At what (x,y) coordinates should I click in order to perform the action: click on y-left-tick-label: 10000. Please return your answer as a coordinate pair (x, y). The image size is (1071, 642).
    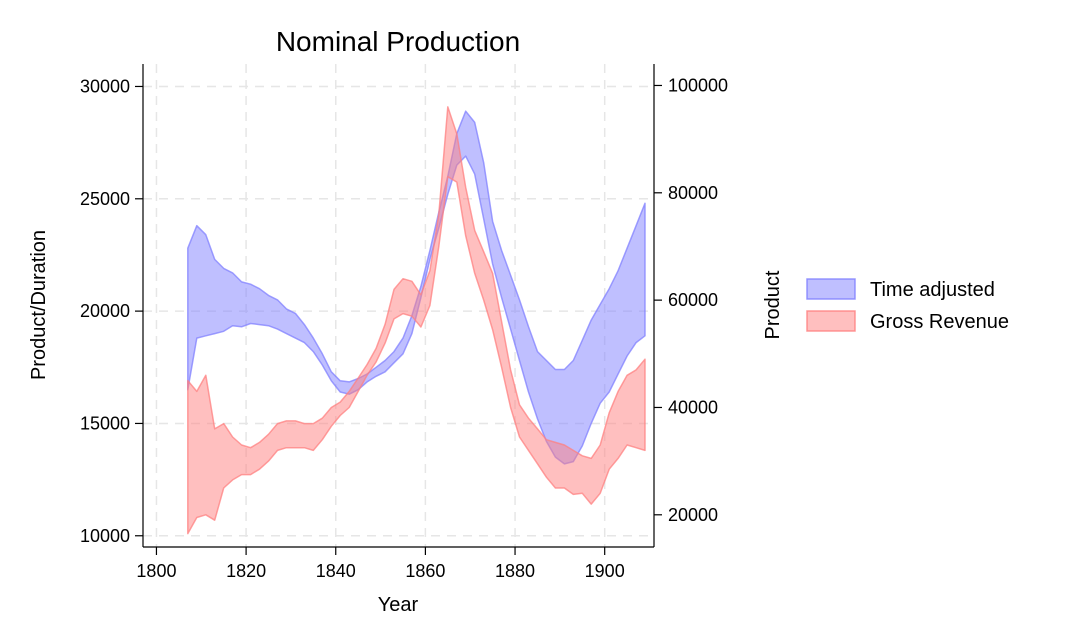
    Looking at the image, I should click on (105, 536).